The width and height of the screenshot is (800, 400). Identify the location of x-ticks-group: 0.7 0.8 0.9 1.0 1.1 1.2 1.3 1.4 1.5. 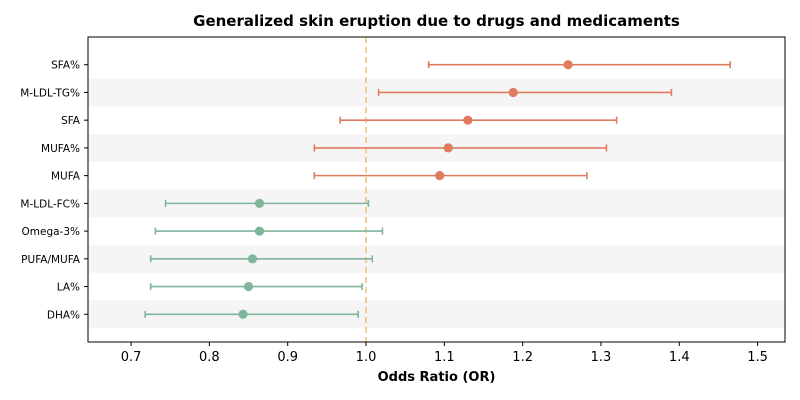
(444, 353).